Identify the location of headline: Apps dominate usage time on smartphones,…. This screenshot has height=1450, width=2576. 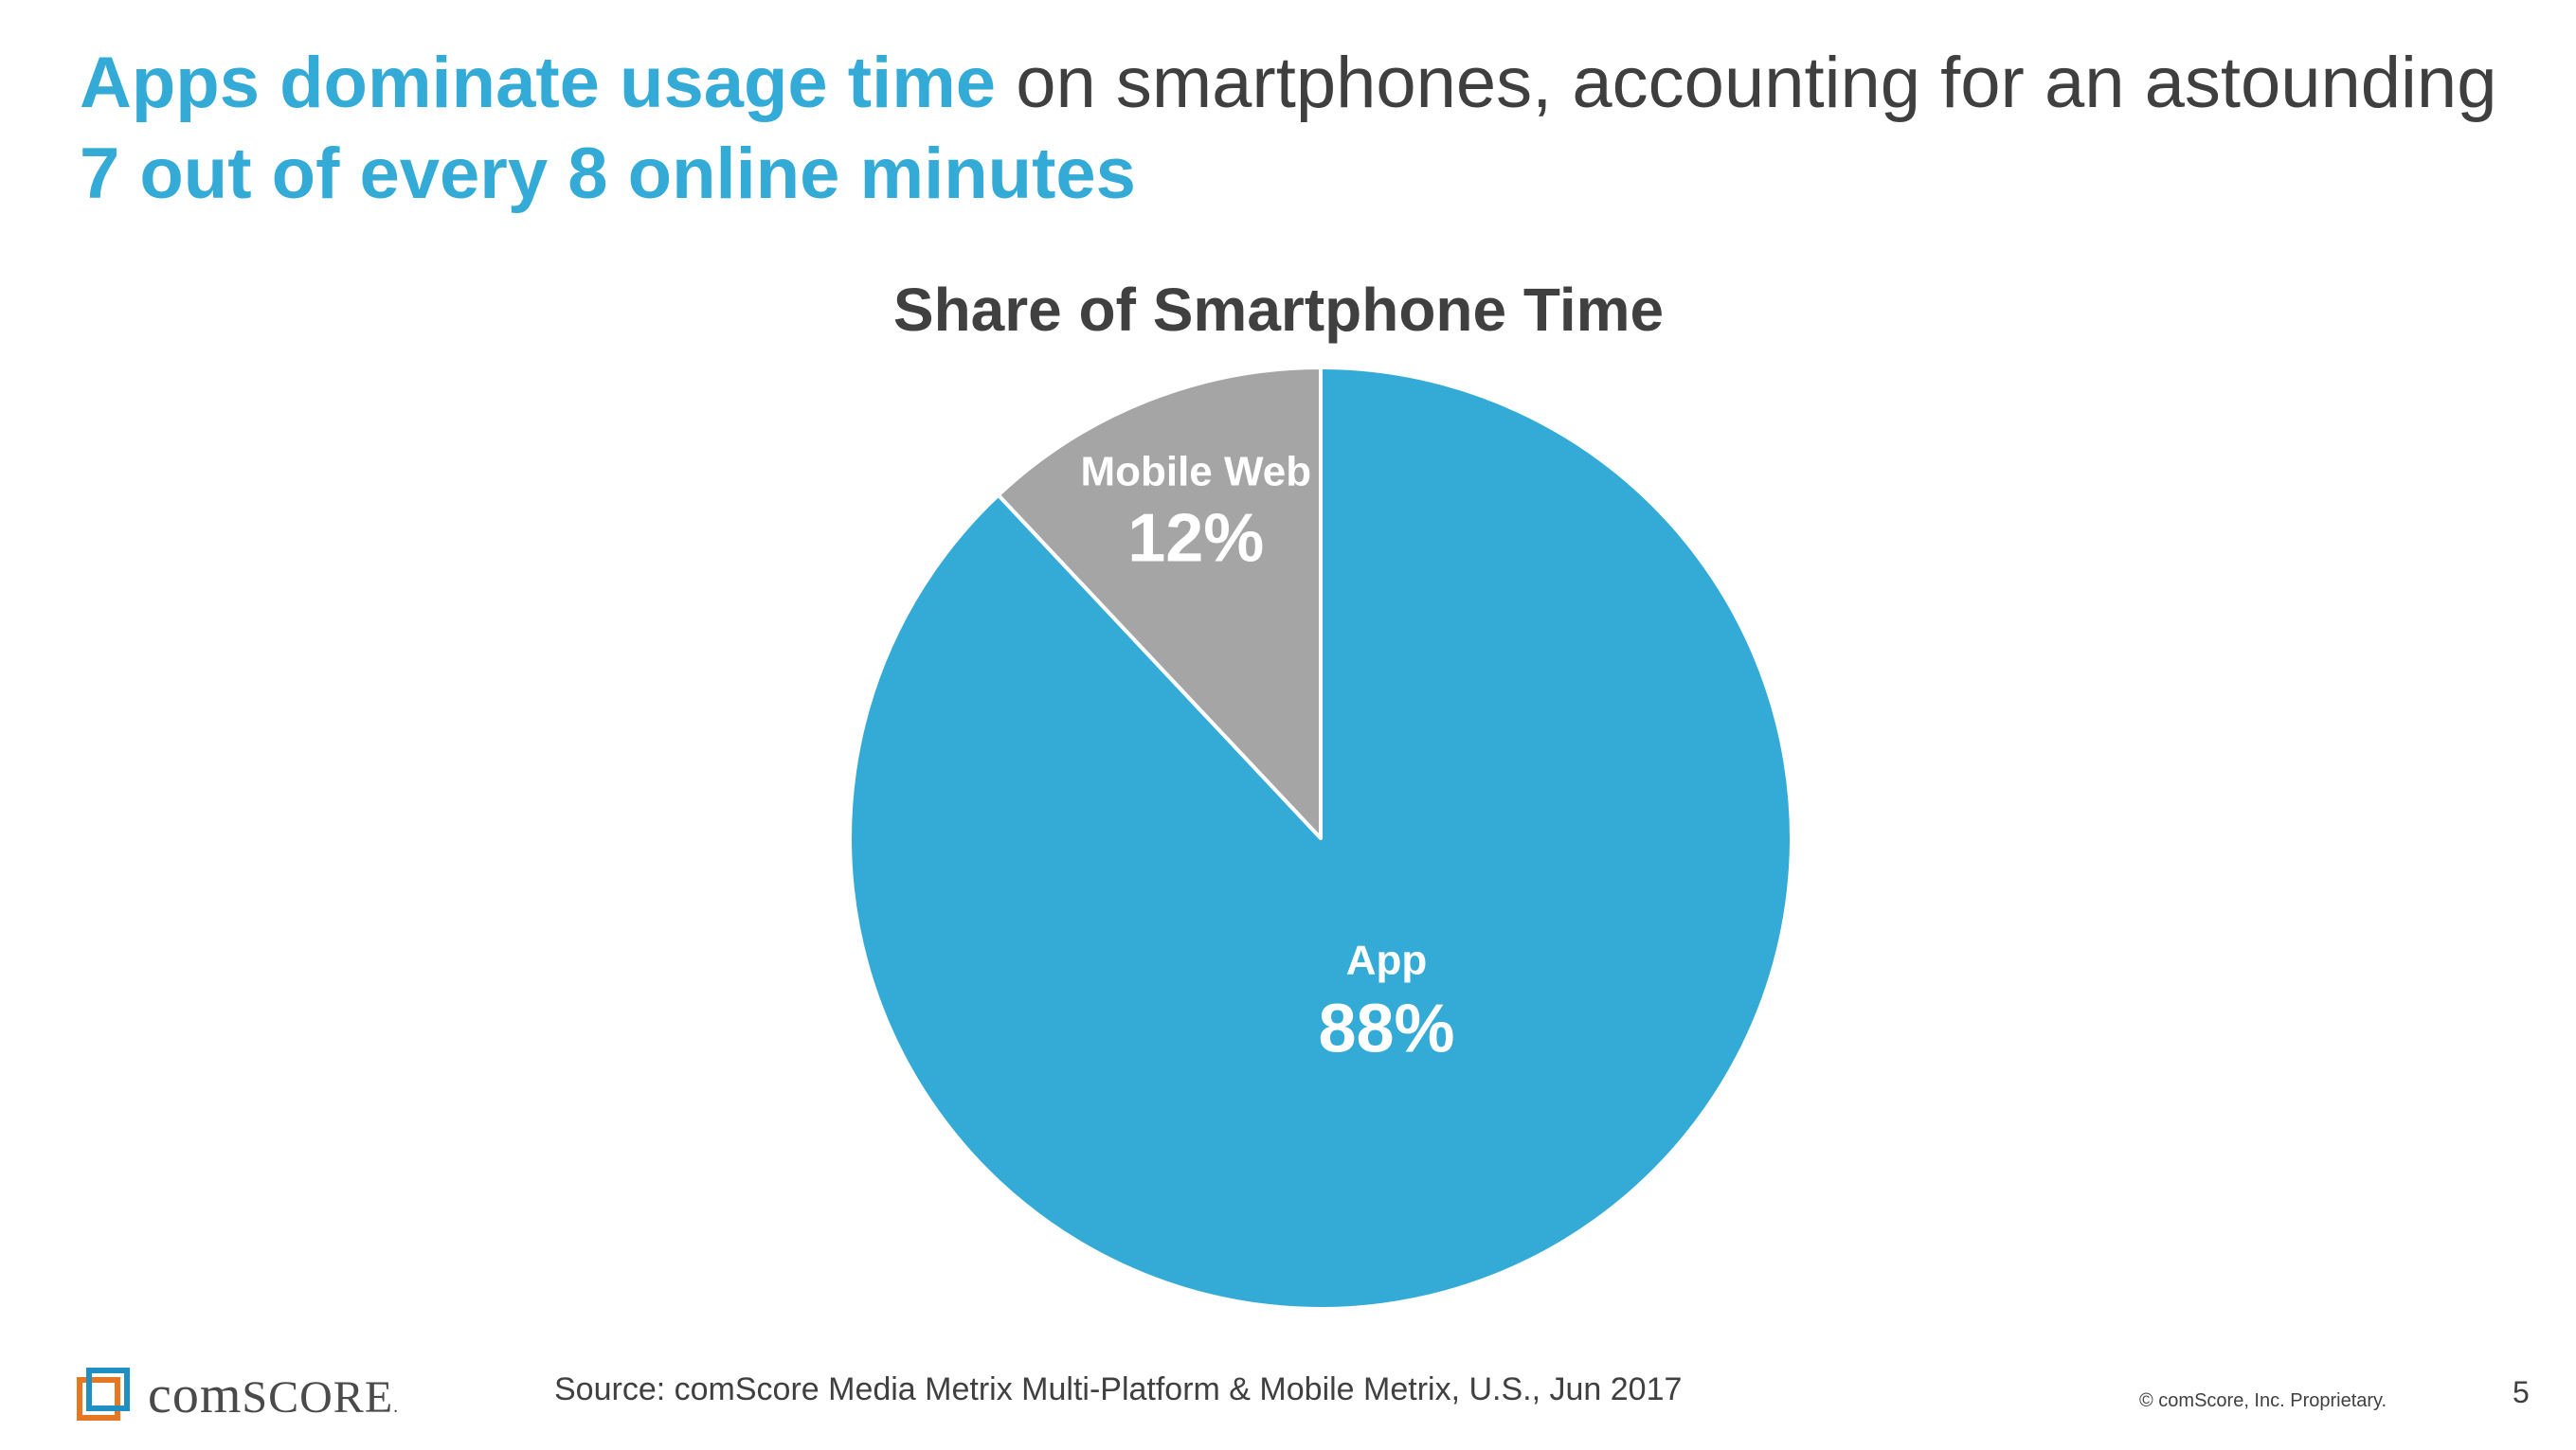
(1316, 129).